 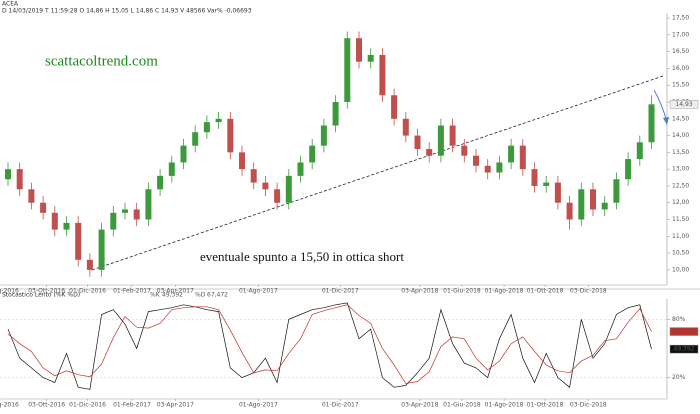 I want to click on y-tick-label: 17,50, so click(x=680, y=18).